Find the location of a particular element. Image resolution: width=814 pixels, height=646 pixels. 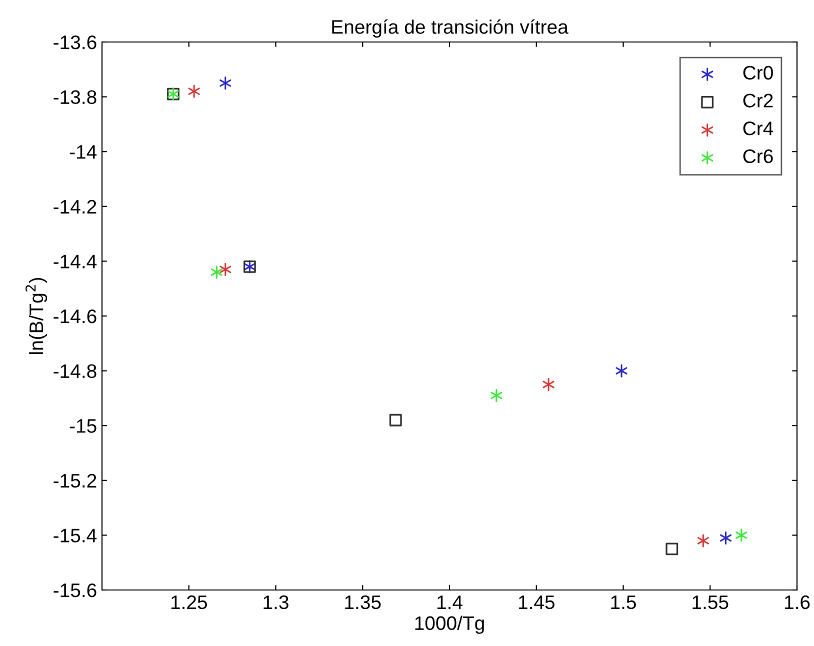

y-tick-label: -13.8 is located at coordinates (75, 97).